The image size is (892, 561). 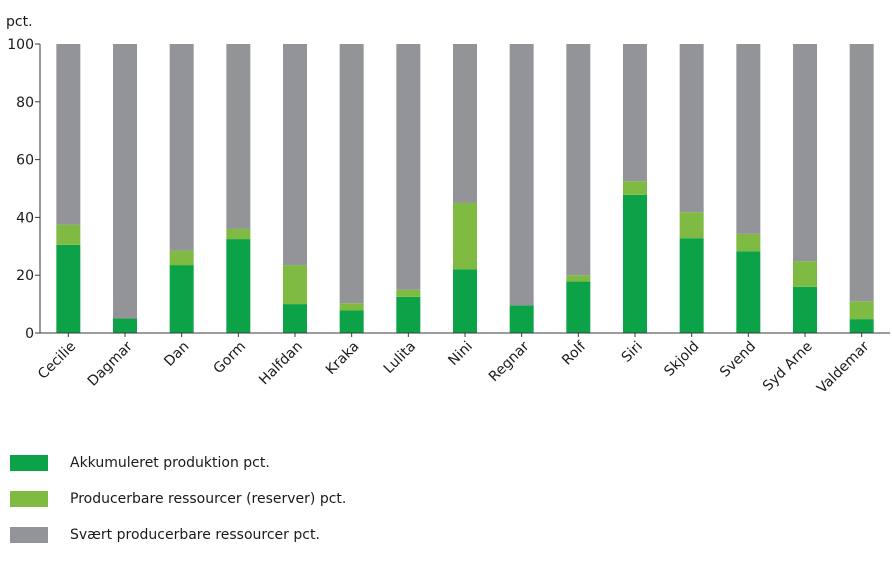 What do you see at coordinates (578, 278) in the screenshot?
I see `bar-rolf-producerbare-ressourcer-reserver-pct` at bounding box center [578, 278].